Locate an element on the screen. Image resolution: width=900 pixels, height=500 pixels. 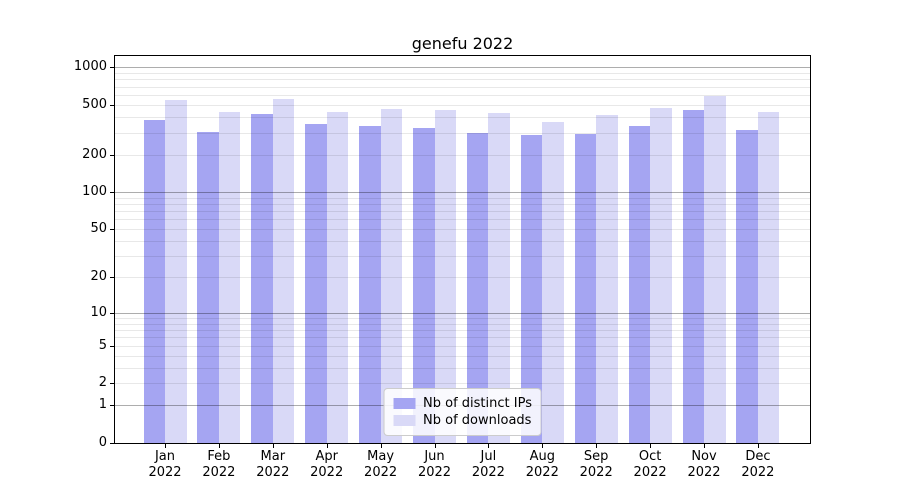
bar-downloads-may-2022 is located at coordinates (391, 275).